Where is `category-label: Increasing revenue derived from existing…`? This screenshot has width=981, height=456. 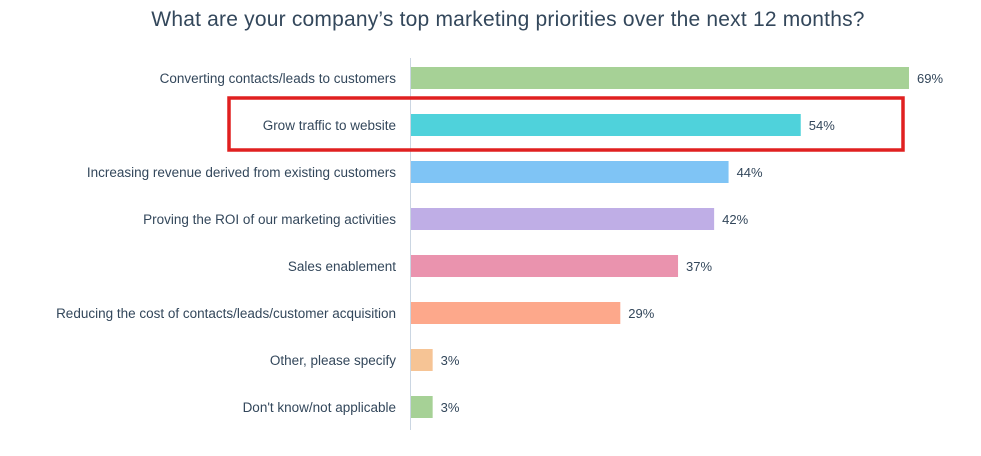
category-label: Increasing revenue derived from existing… is located at coordinates (241, 172).